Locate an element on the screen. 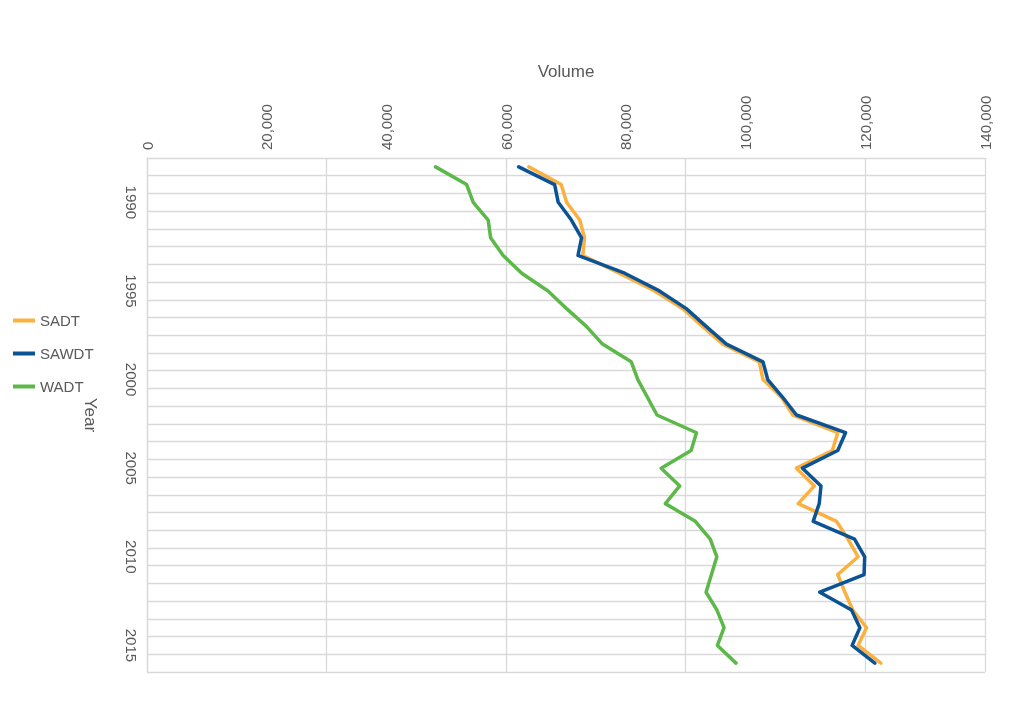 The height and width of the screenshot is (707, 1016). legend-label: SADT is located at coordinates (60, 320).